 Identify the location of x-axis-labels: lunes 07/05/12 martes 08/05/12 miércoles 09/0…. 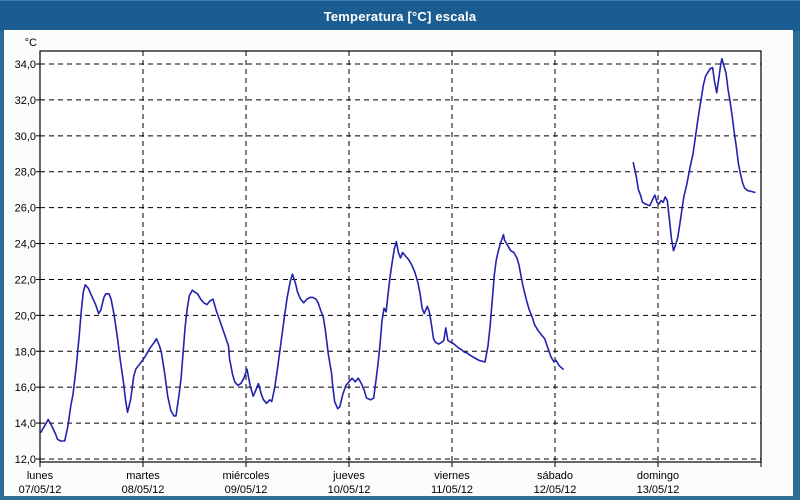
(390, 479).